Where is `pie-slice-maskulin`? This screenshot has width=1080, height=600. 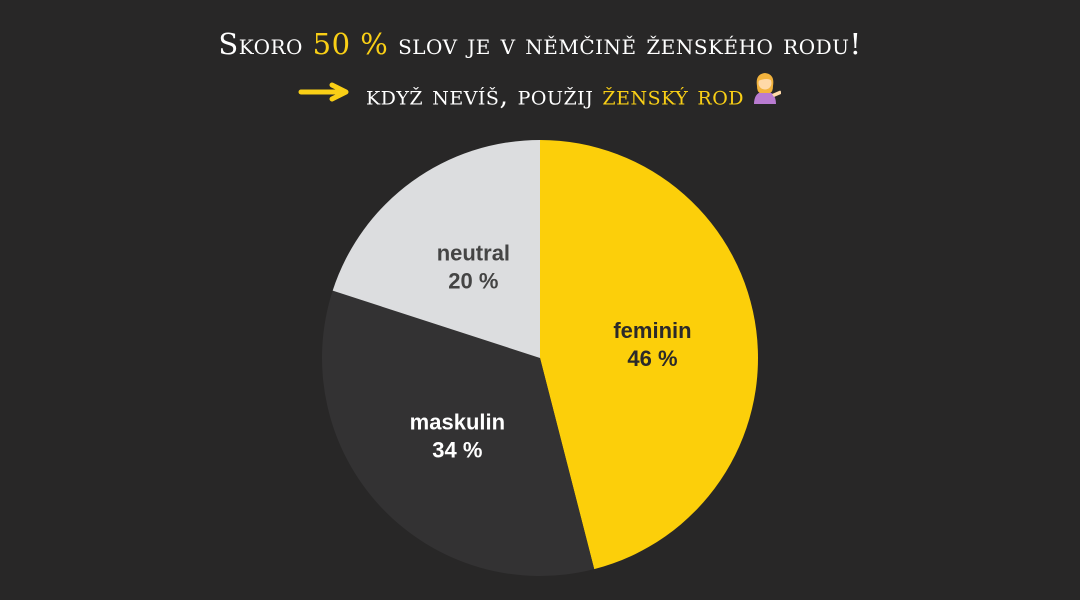
pie-slice-maskulin is located at coordinates (458, 433).